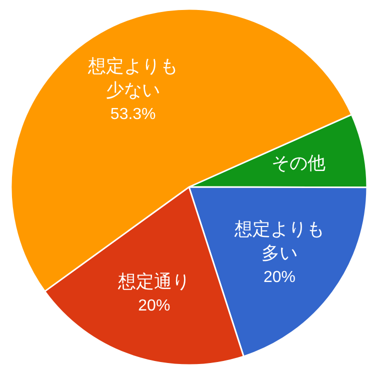 Image resolution: width=375 pixels, height=375 pixels. Describe the element at coordinates (278, 241) in the screenshot. I see `slice-label: 想定よりも多い` at that location.